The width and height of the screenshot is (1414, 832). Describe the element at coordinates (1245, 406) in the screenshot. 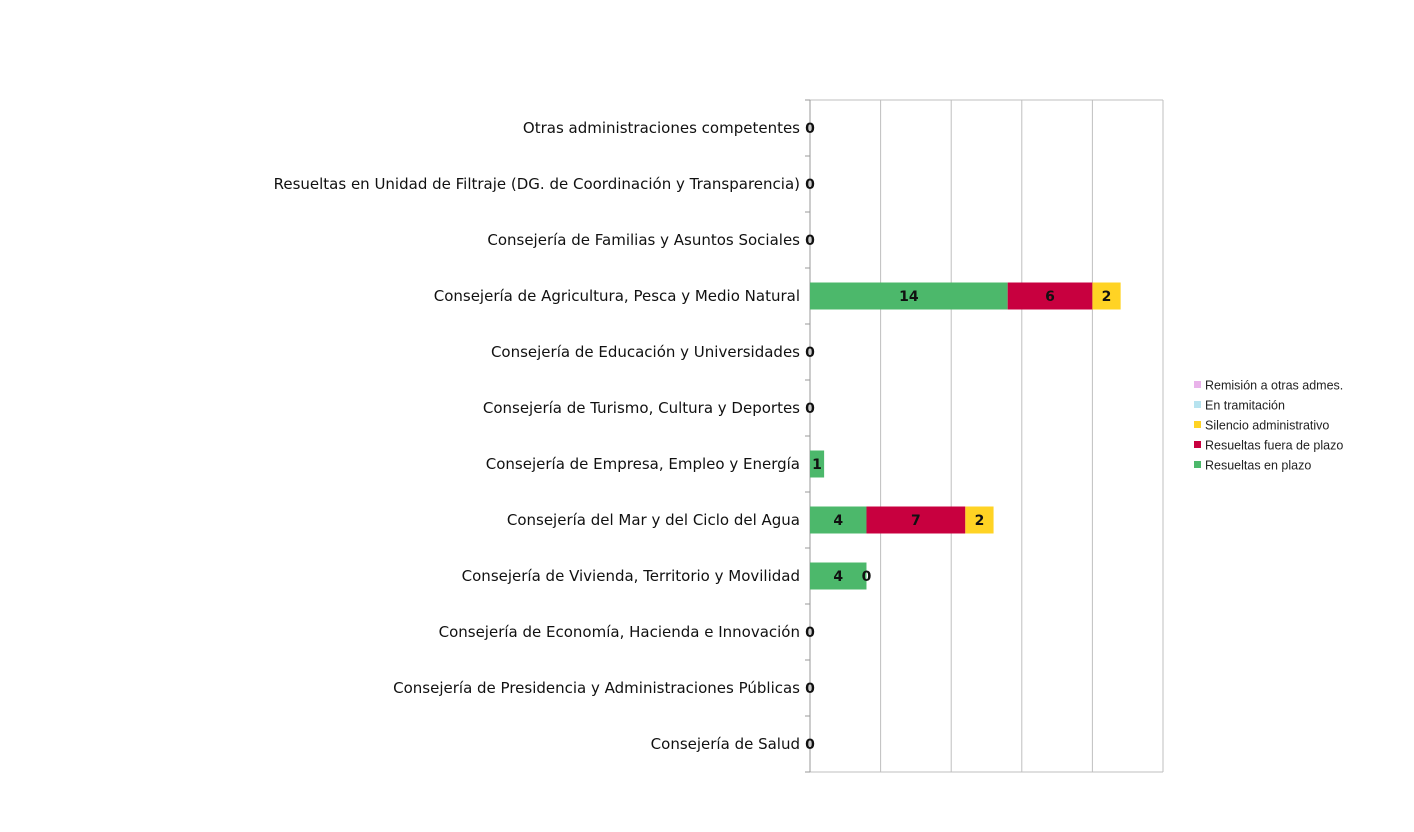

I see `legend-entry: En tramitación` at that location.